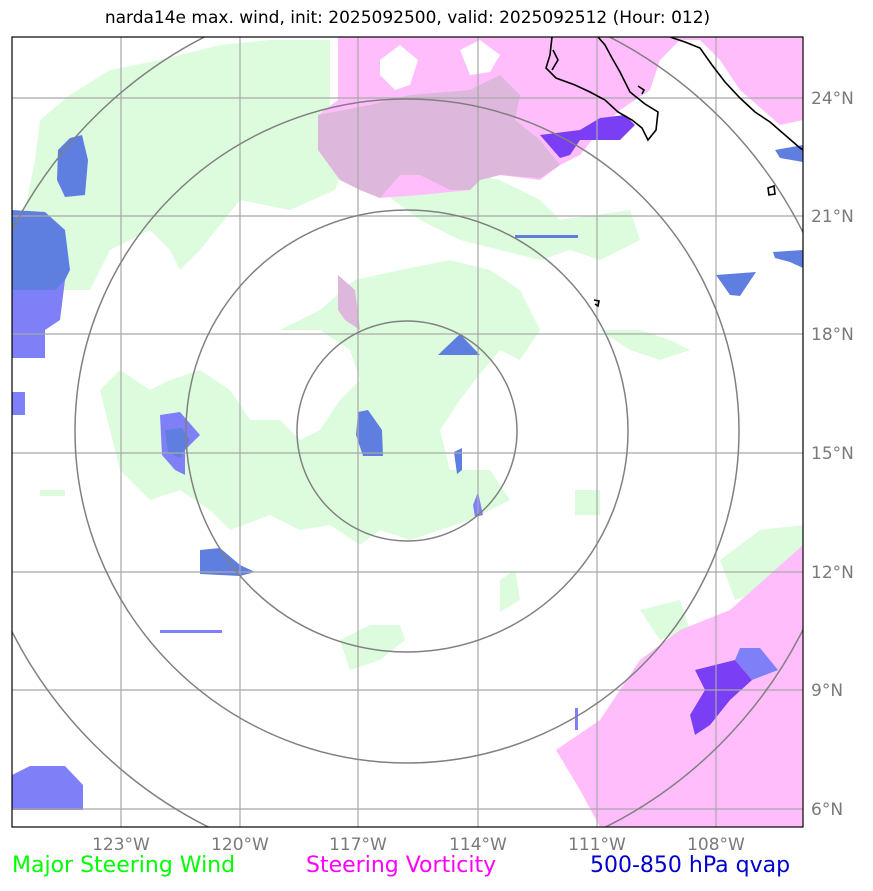 This screenshot has width=873, height=891. What do you see at coordinates (458, 461) in the screenshot?
I see `qvap-region-center-small` at bounding box center [458, 461].